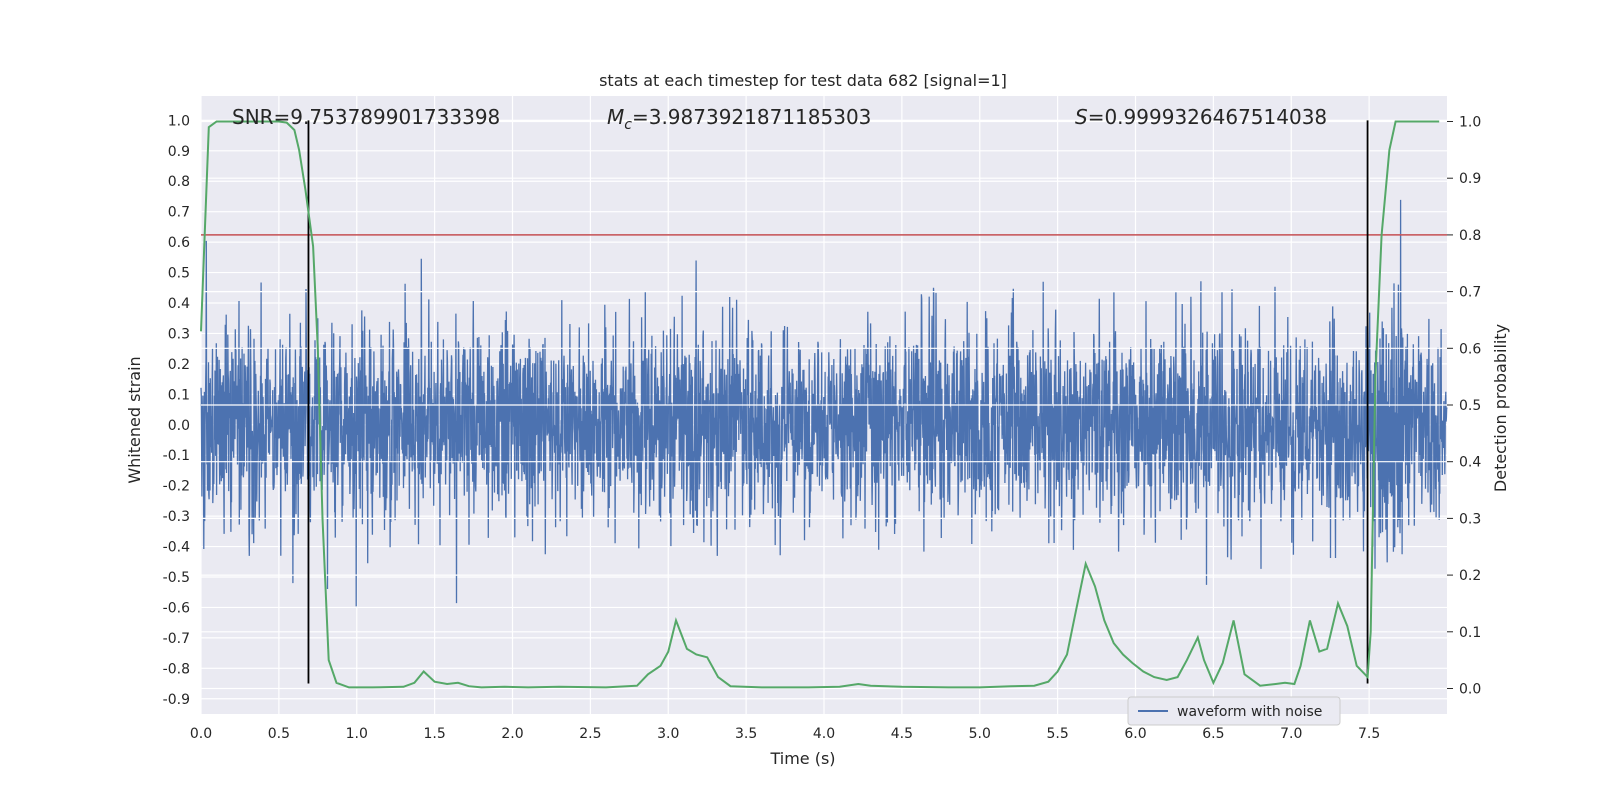  Describe the element at coordinates (179, 274) in the screenshot. I see `y-tick-label: 0.5` at that location.